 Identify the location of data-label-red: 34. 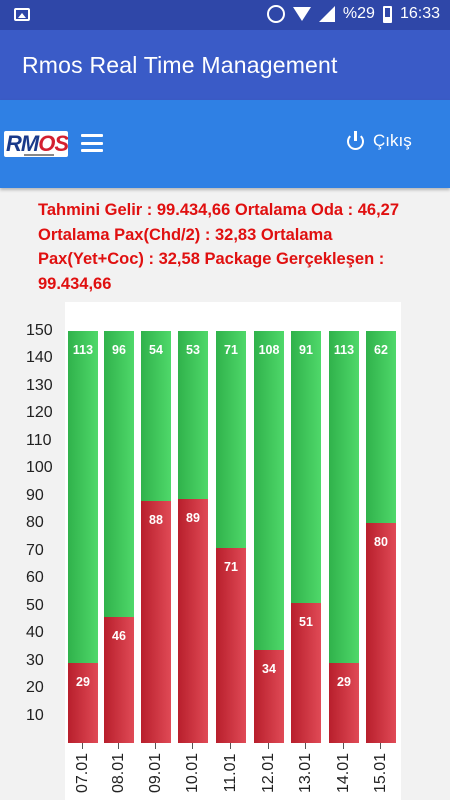
(269, 668).